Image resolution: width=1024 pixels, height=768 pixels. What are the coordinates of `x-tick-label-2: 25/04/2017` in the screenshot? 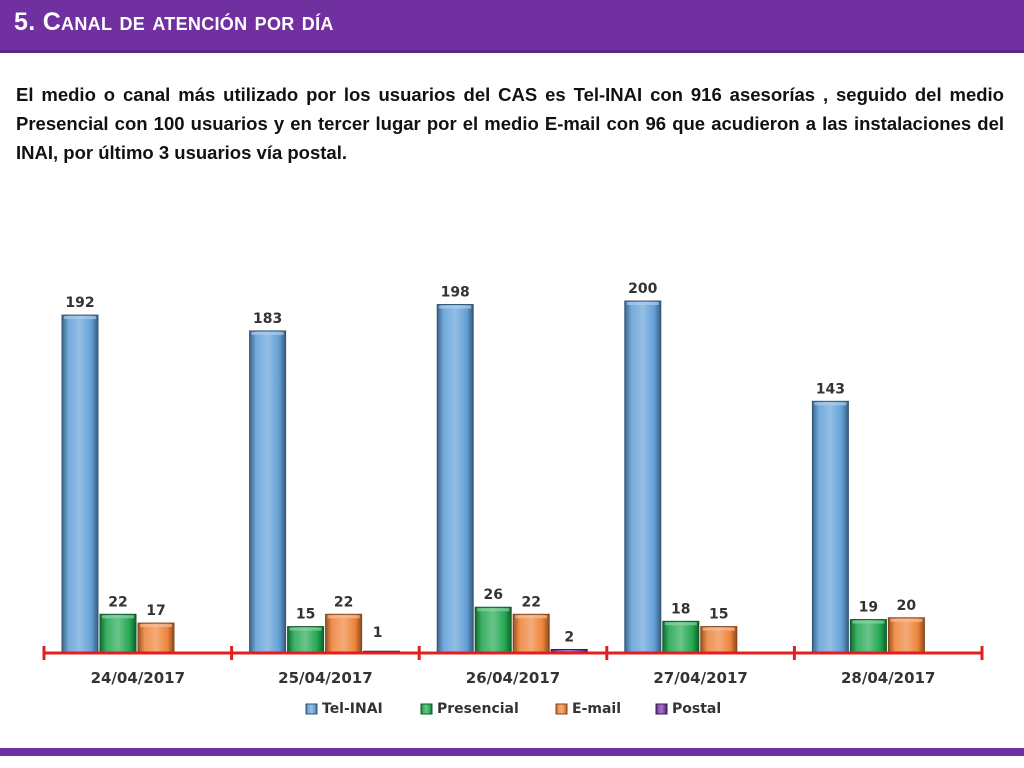 It's located at (325, 678).